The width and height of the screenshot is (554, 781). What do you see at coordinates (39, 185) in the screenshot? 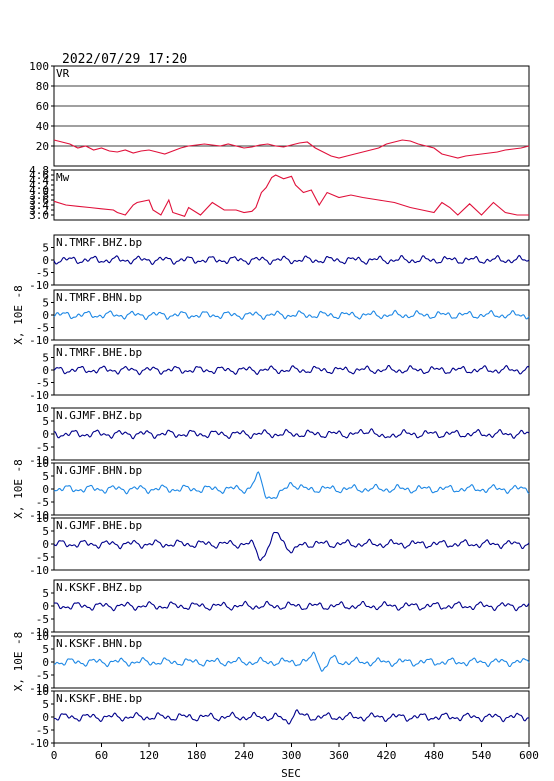
I see `y-tick-label: 4.2` at bounding box center [39, 185].